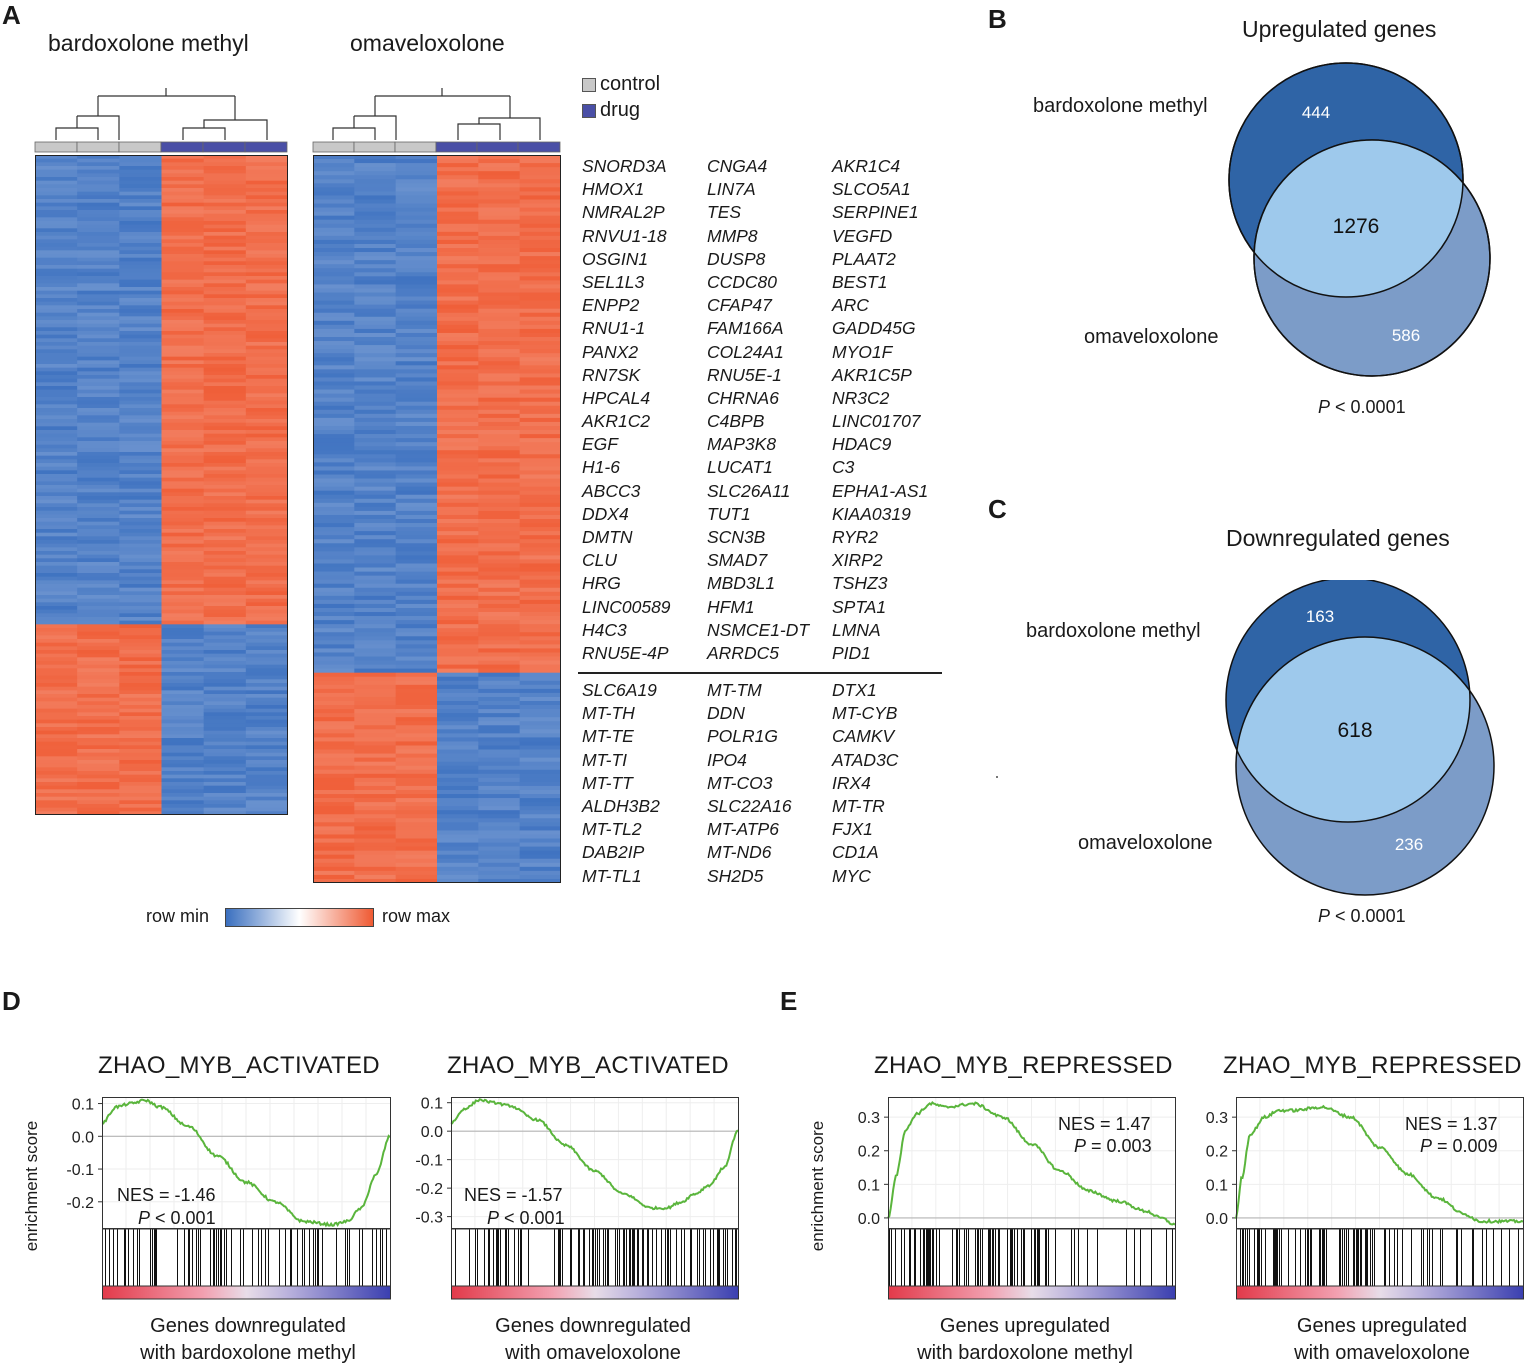 The height and width of the screenshot is (1367, 1536). I want to click on gsea-title: ZHAO_MYB_ACTIVATED, so click(239, 1065).